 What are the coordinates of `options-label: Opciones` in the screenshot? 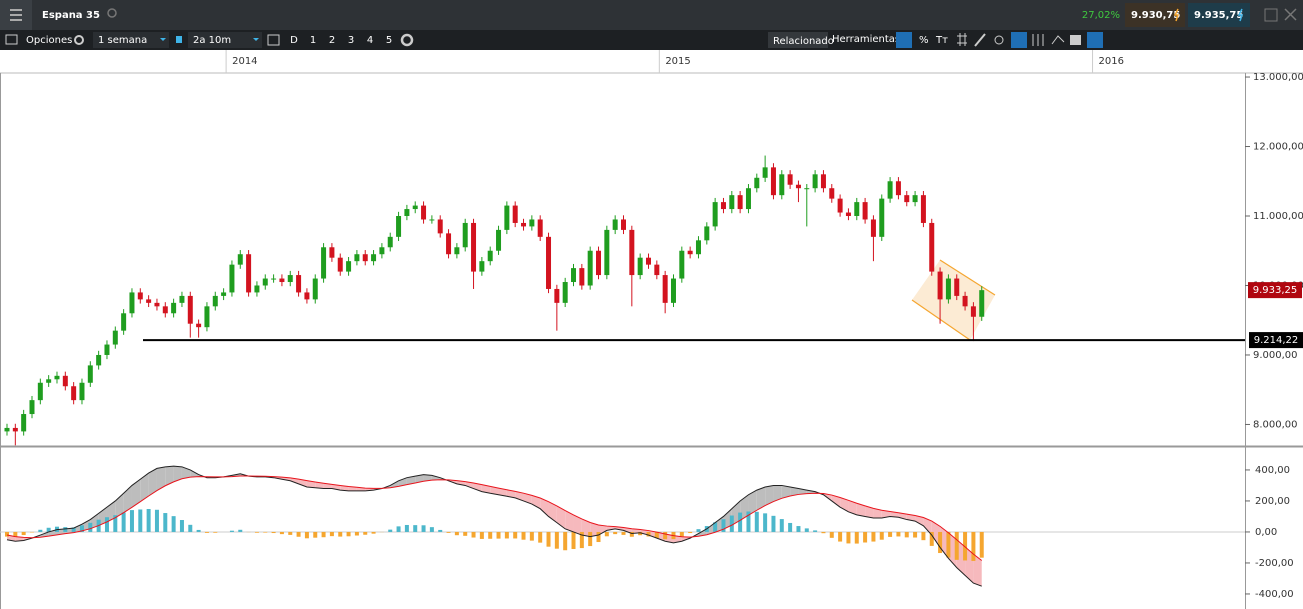 It's located at (49, 40).